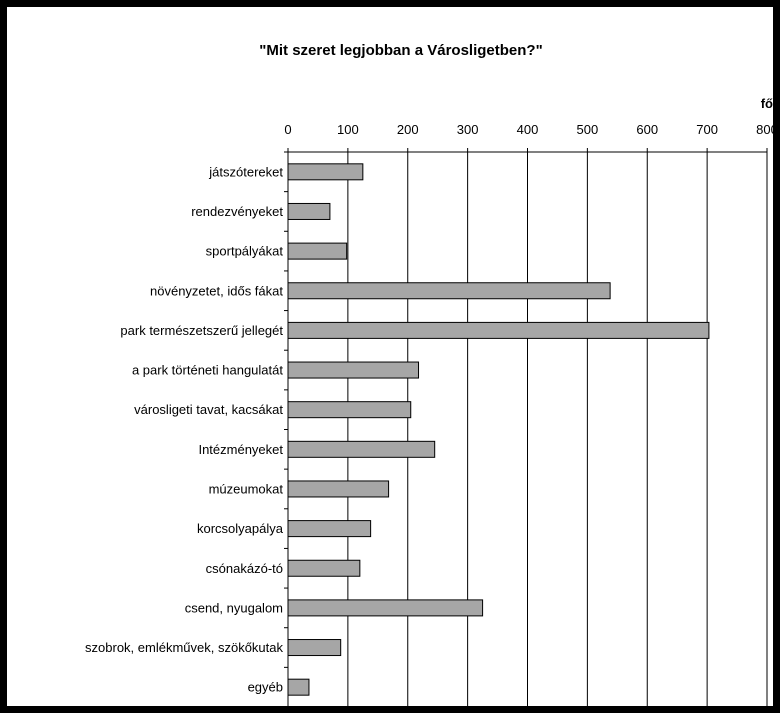 This screenshot has height=720, width=780. I want to click on x-tick-label: 500, so click(588, 129).